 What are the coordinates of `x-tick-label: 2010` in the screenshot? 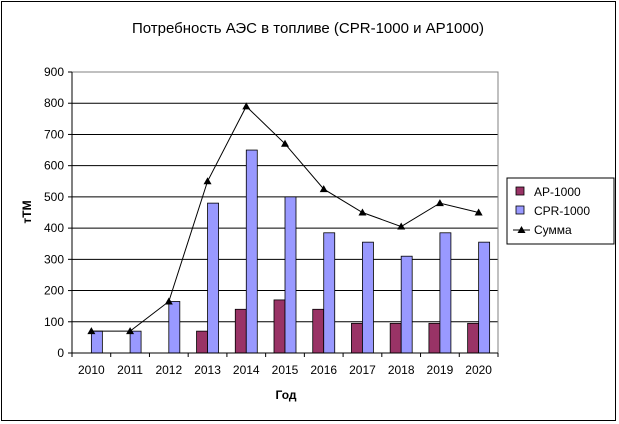 It's located at (91, 370).